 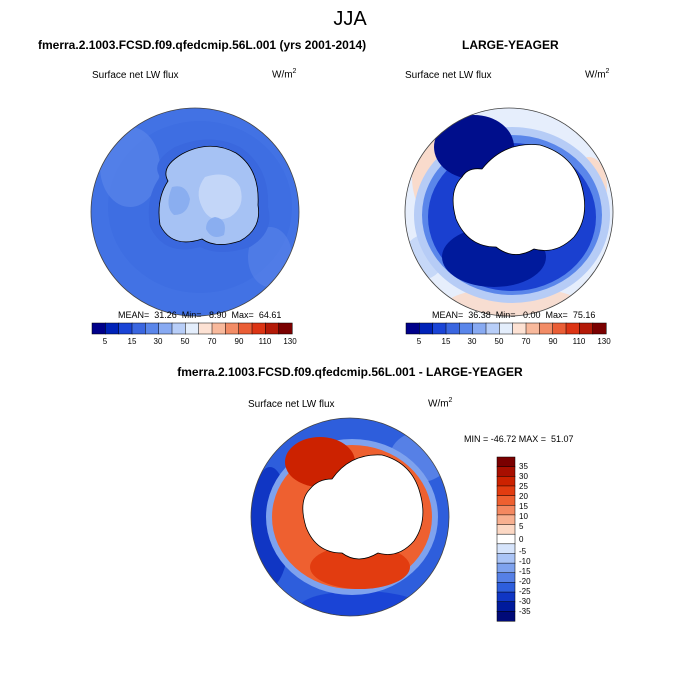 I want to click on colorbar-tick: 20, so click(x=523, y=496).